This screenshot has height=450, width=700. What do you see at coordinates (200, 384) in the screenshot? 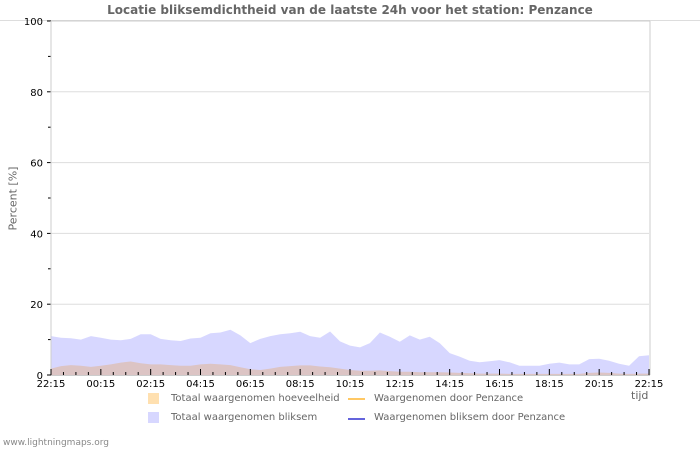
I see `x-tick-label: 04:15` at bounding box center [200, 384].